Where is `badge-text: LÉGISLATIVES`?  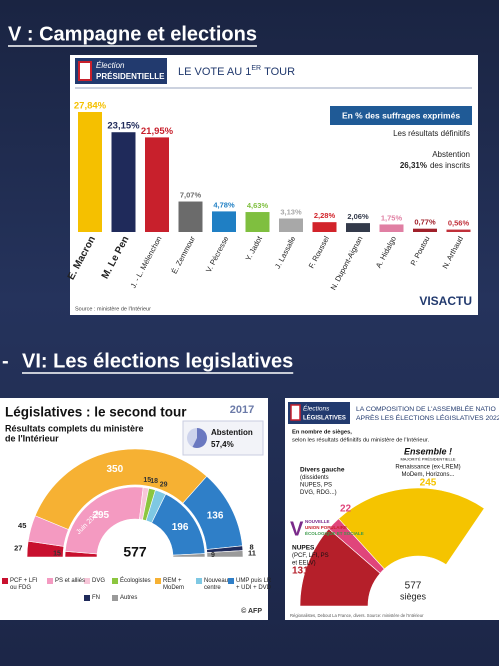
badge-text: LÉGISLATIVES is located at coordinates (324, 418).